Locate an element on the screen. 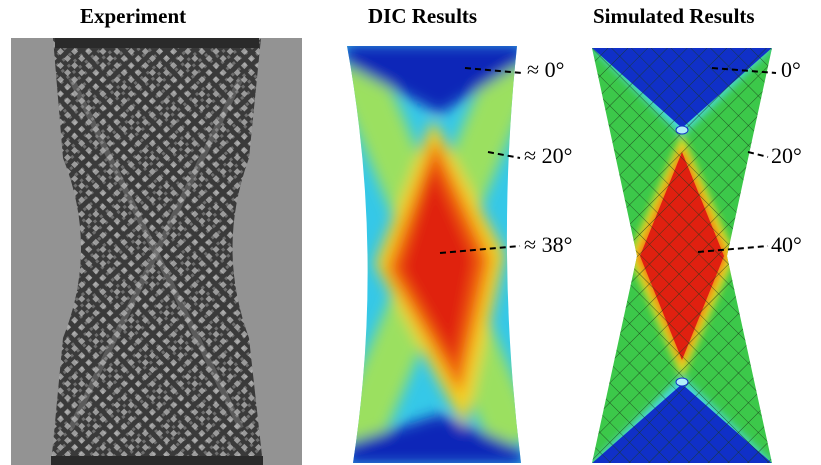  dic-angle-label: ≈ 38° is located at coordinates (548, 244).